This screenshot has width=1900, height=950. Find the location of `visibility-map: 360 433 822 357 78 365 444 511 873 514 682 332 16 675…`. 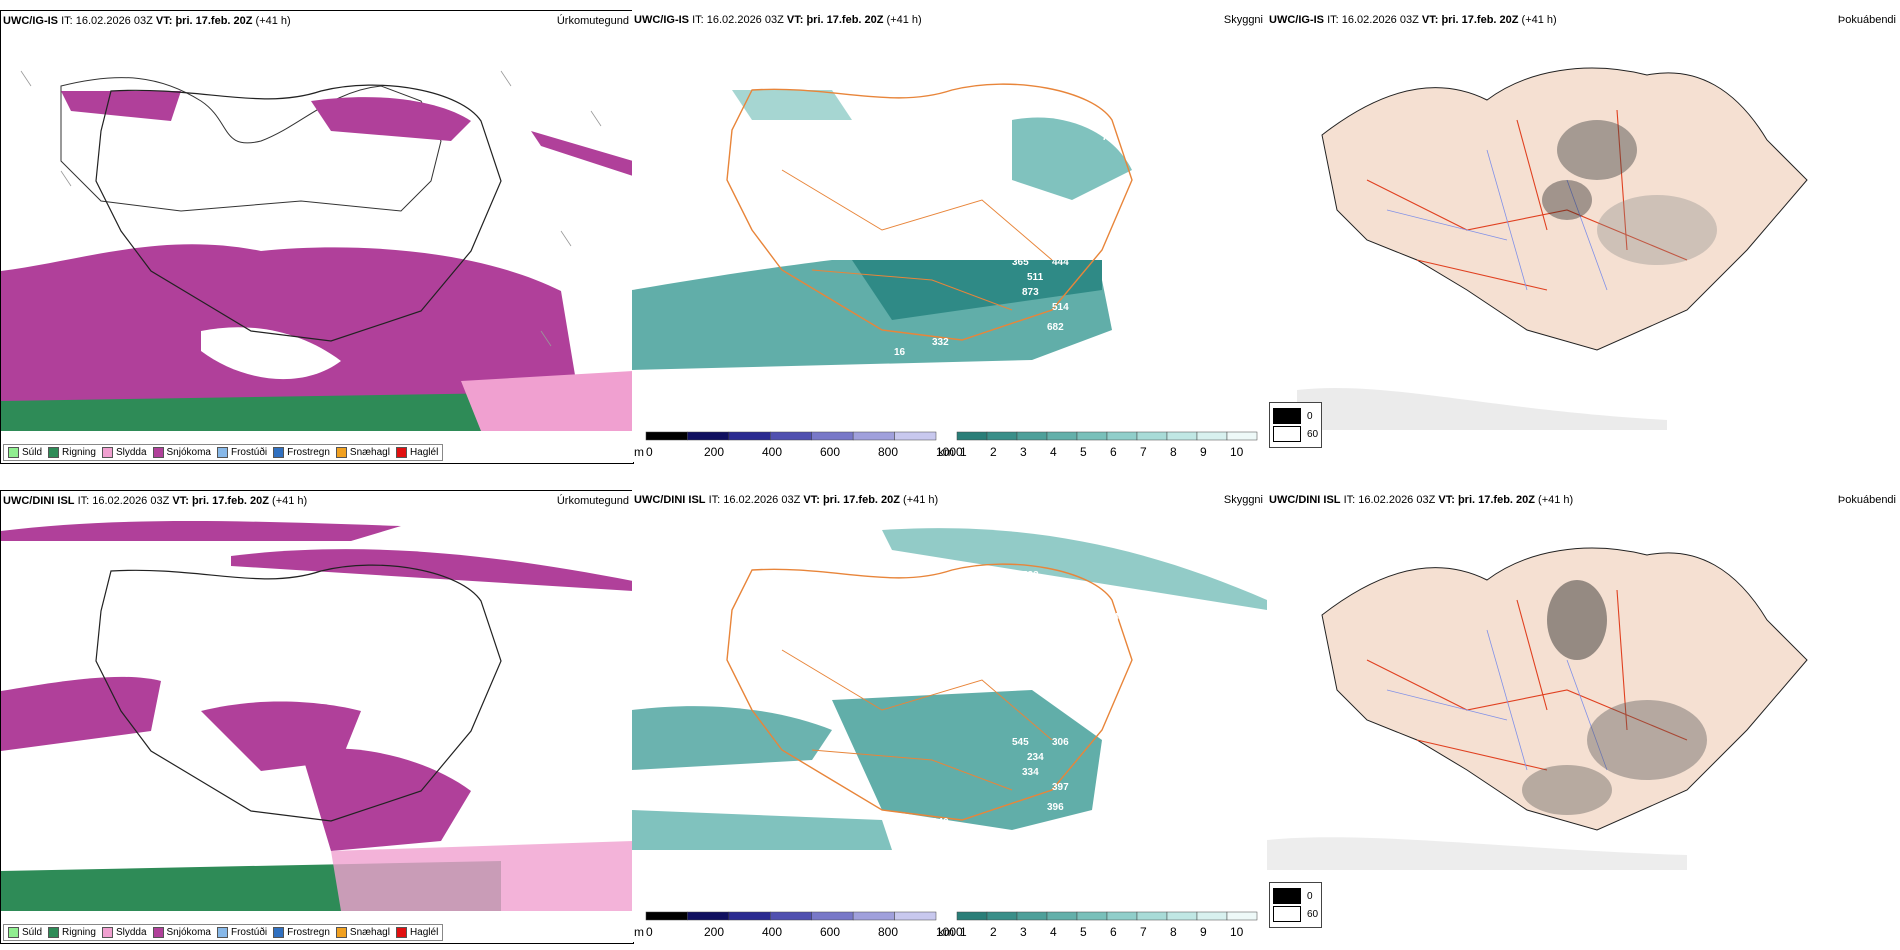

visibility-map: 360 433 822 357 78 365 444 511 873 514 682 332 16 675… is located at coordinates (882, 229).